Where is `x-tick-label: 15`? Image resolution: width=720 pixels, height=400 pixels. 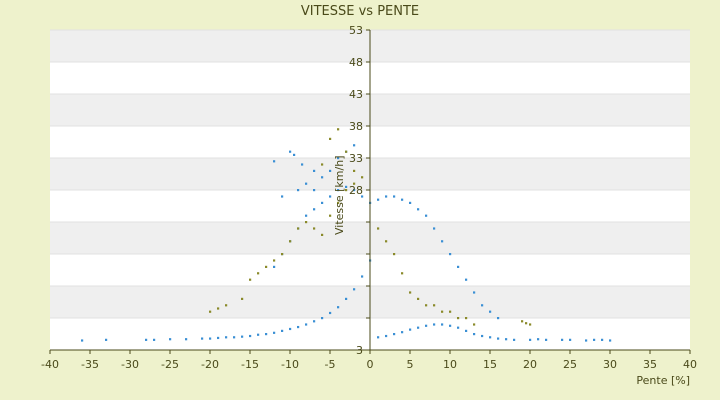 x-tick-label: 15 is located at coordinates (490, 364).